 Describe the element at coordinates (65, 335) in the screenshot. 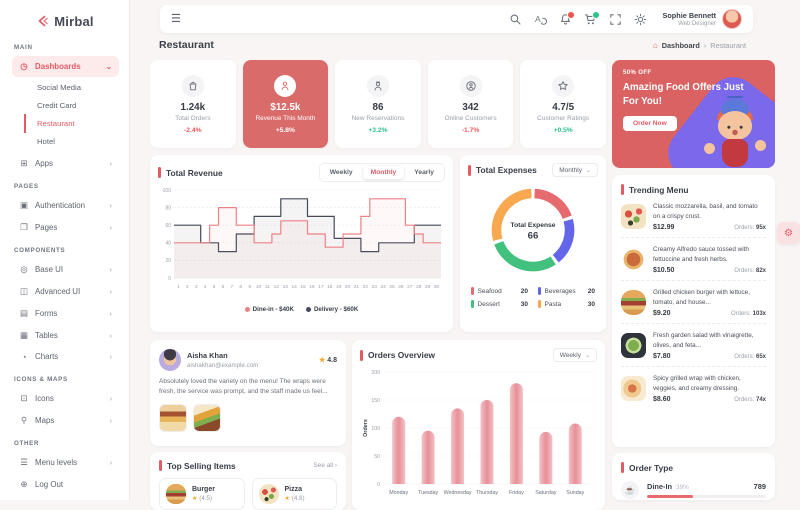

I see `sidebar-item: ▦ Tables ›` at that location.